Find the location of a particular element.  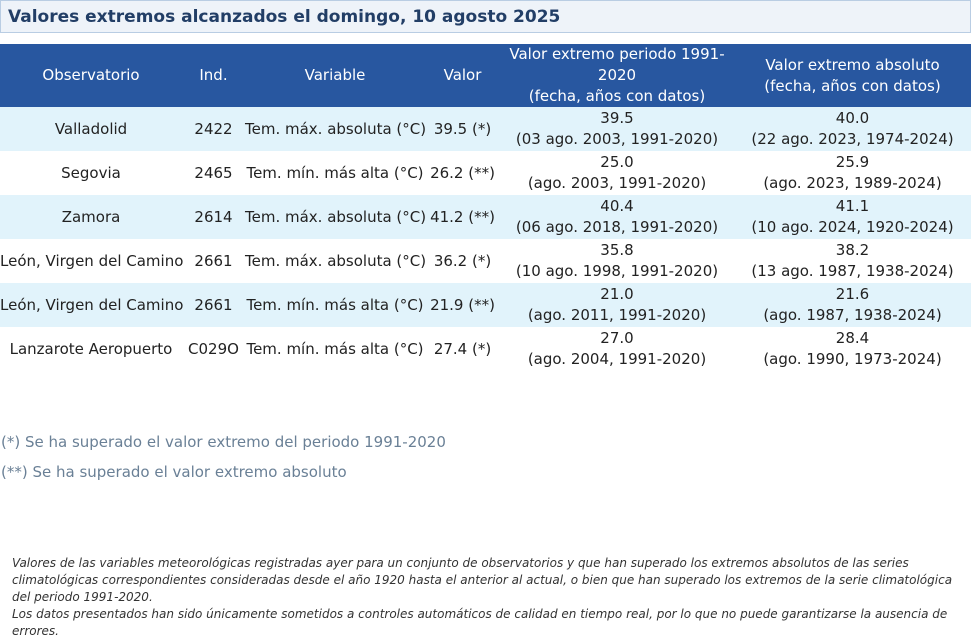

cell-ind: 2422 is located at coordinates (213, 129).